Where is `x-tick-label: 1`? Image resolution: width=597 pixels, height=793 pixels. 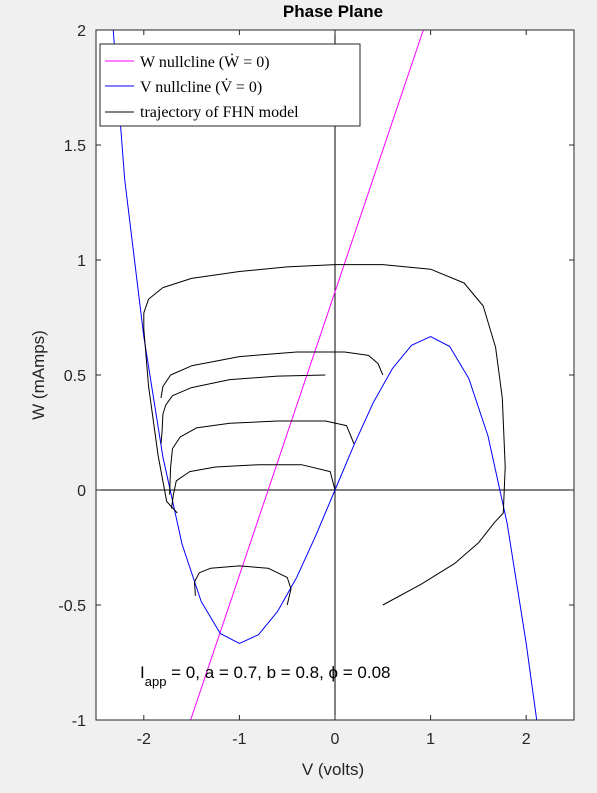 x-tick-label: 1 is located at coordinates (430, 739).